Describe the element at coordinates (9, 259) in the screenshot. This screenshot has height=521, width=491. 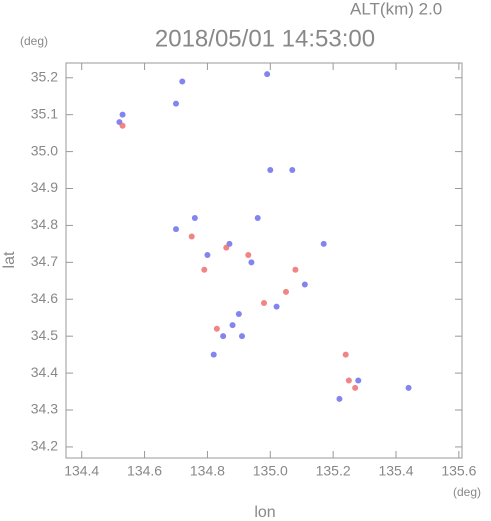
I see `y-axis-label: lat` at that location.